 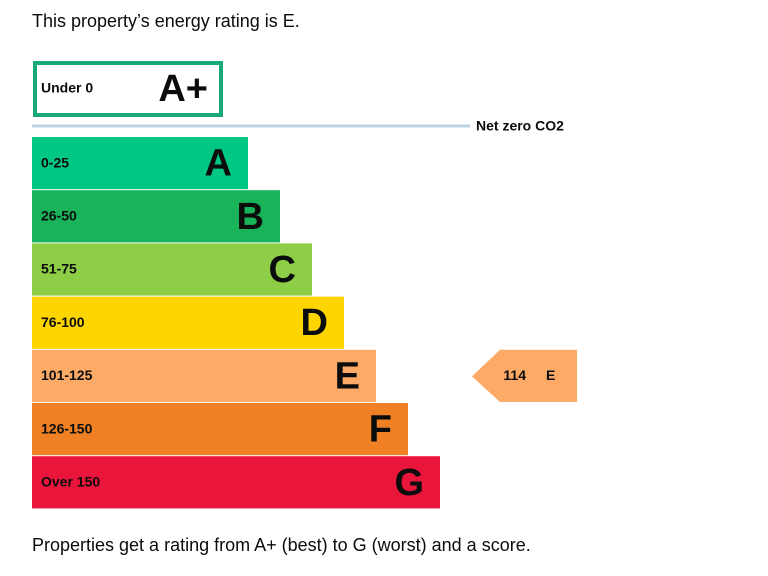 I want to click on current-letter: E, so click(x=550, y=375).